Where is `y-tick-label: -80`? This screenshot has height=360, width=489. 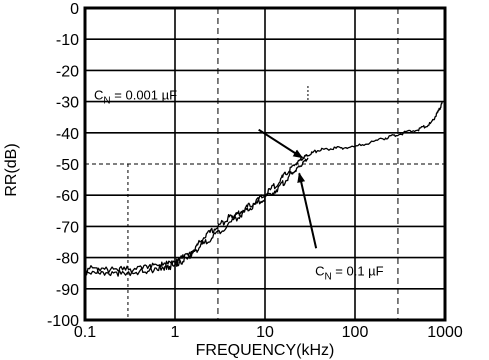 y-tick-label: -80 is located at coordinates (67, 259).